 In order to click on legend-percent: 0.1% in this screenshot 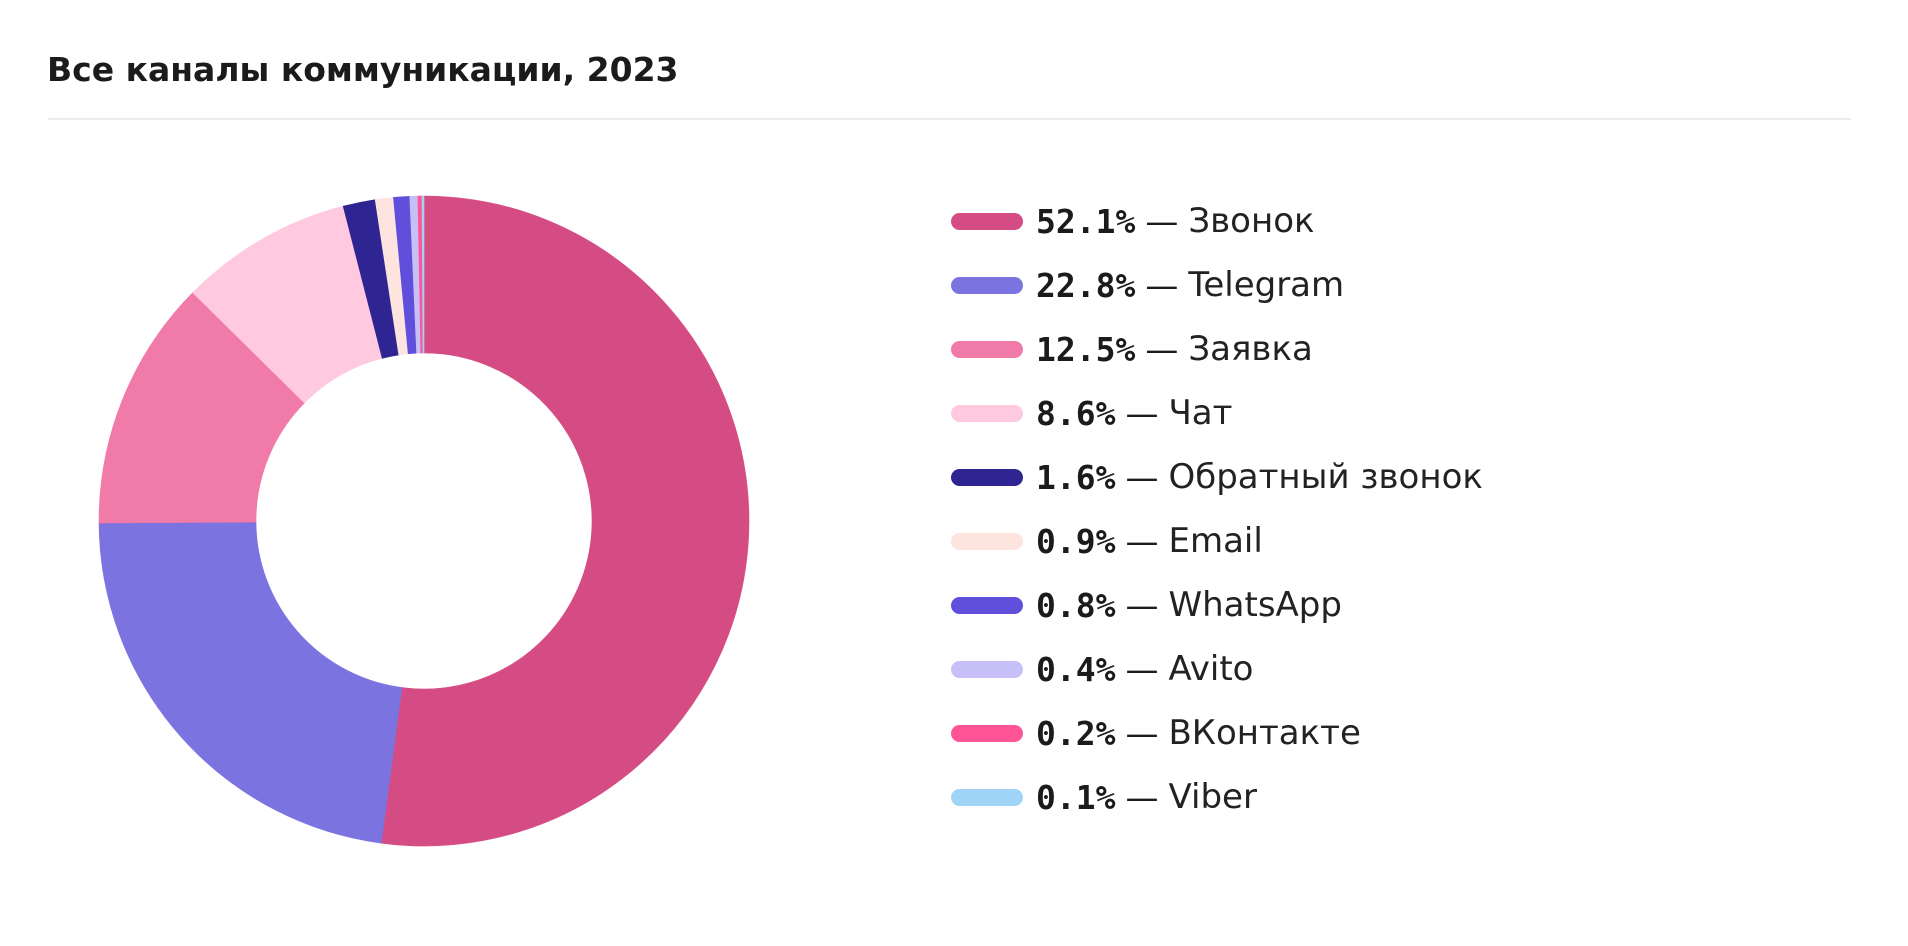, I will do `click(1076, 797)`.